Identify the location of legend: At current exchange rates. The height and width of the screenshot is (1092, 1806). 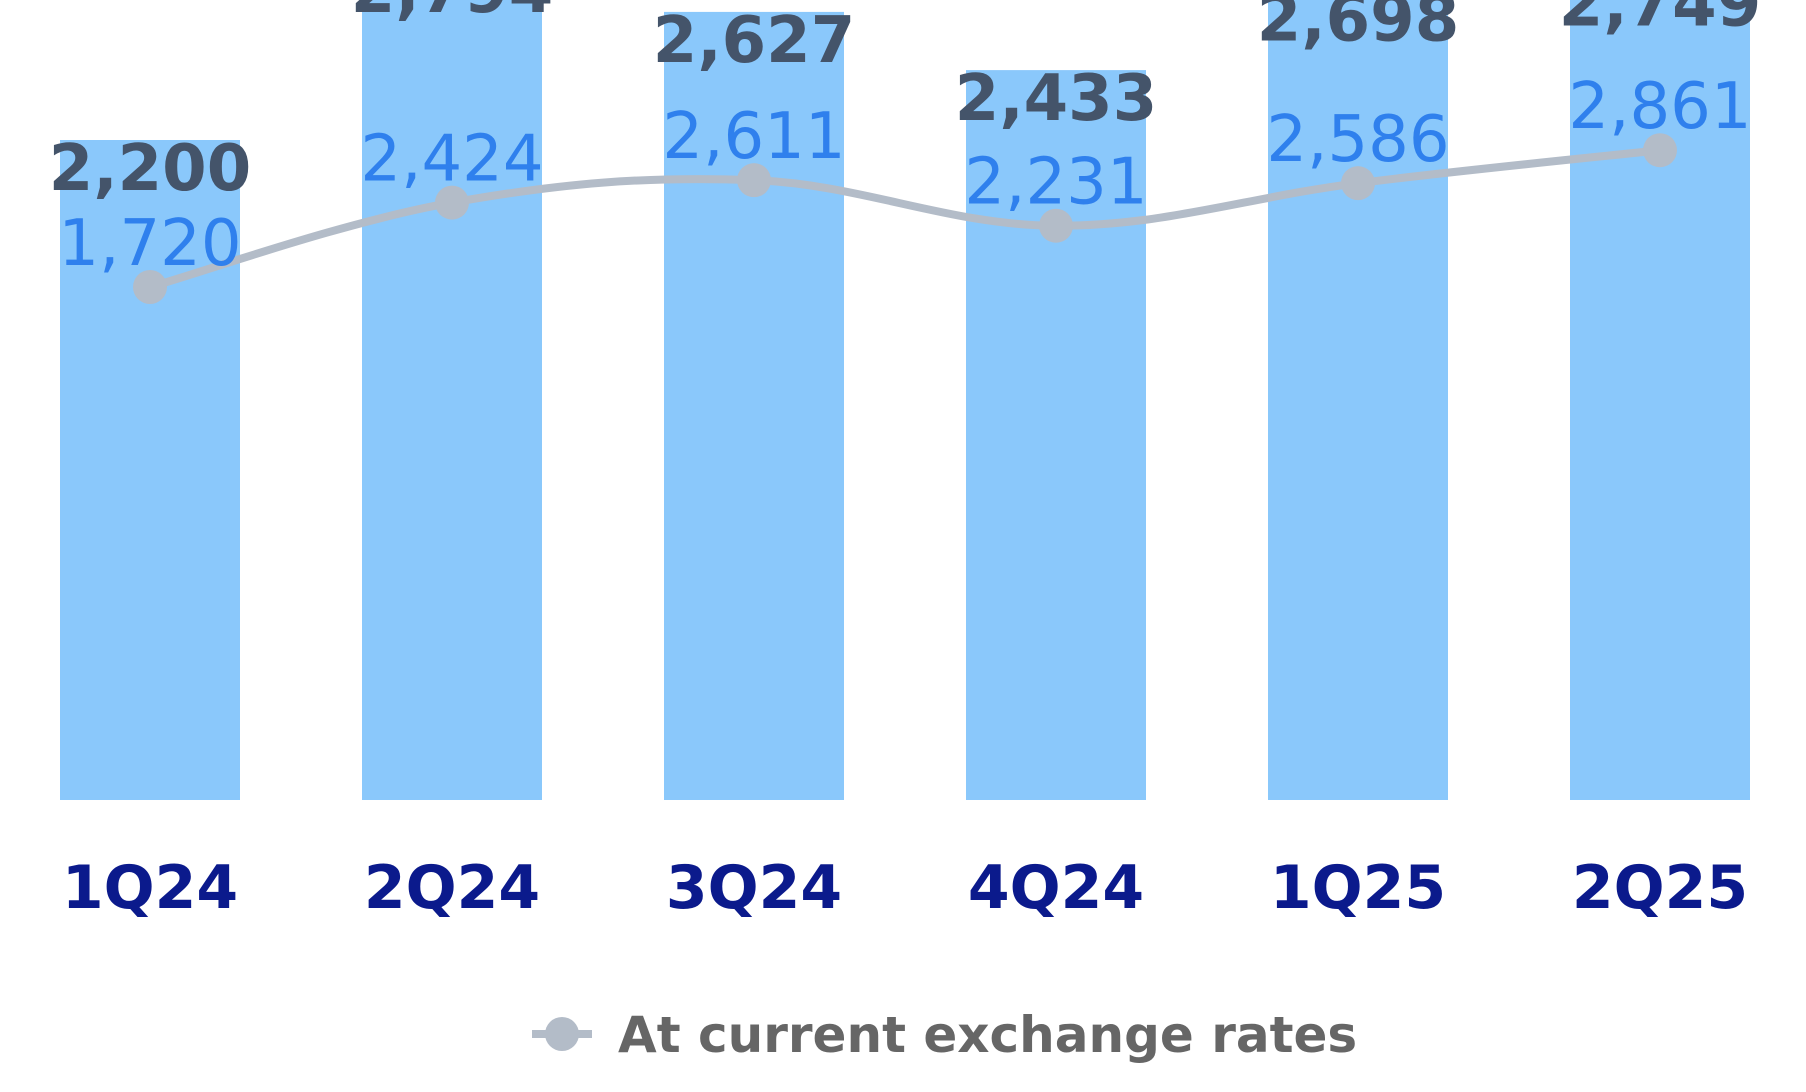
(944, 1035).